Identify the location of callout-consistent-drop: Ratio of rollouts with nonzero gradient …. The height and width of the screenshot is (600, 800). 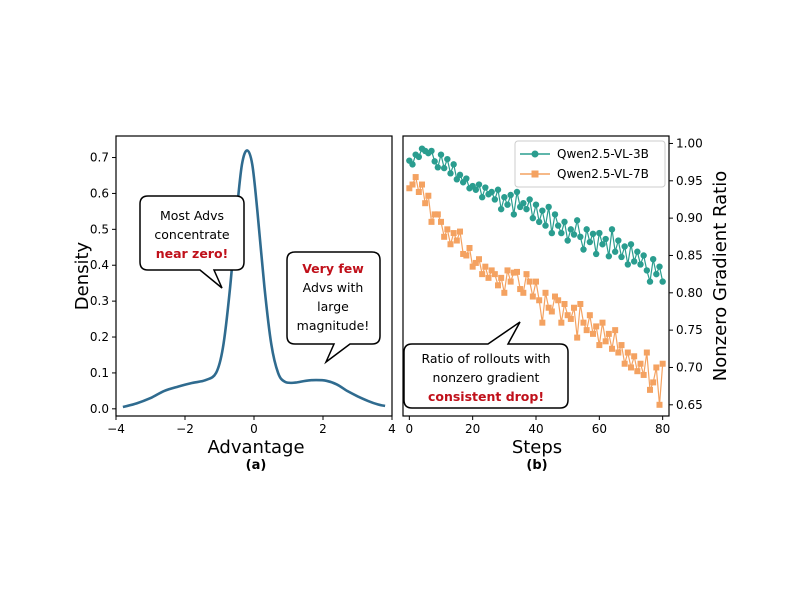
(486, 365).